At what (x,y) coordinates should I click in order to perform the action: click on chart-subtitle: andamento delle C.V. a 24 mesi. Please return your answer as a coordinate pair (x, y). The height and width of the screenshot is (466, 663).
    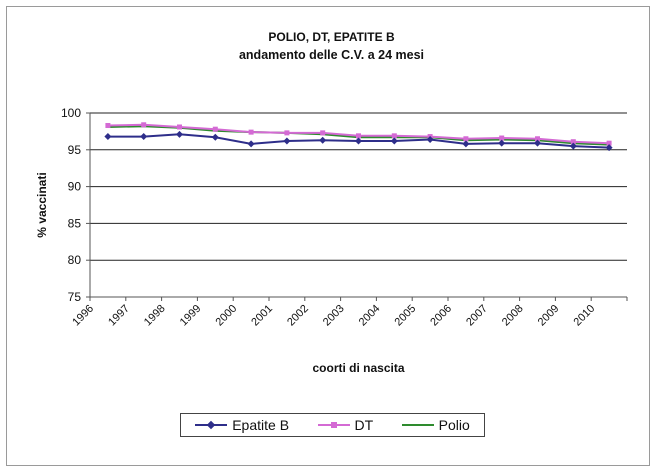
    Looking at the image, I should click on (331, 55).